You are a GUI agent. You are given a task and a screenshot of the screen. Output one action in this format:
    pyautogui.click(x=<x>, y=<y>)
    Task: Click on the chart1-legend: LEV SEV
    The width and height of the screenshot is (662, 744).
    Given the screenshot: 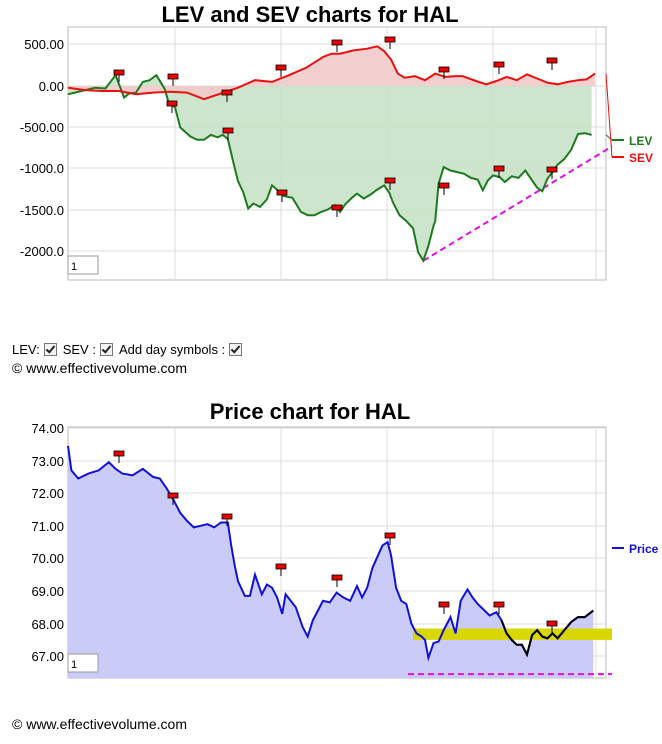 What is the action you would take?
    pyautogui.click(x=629, y=119)
    